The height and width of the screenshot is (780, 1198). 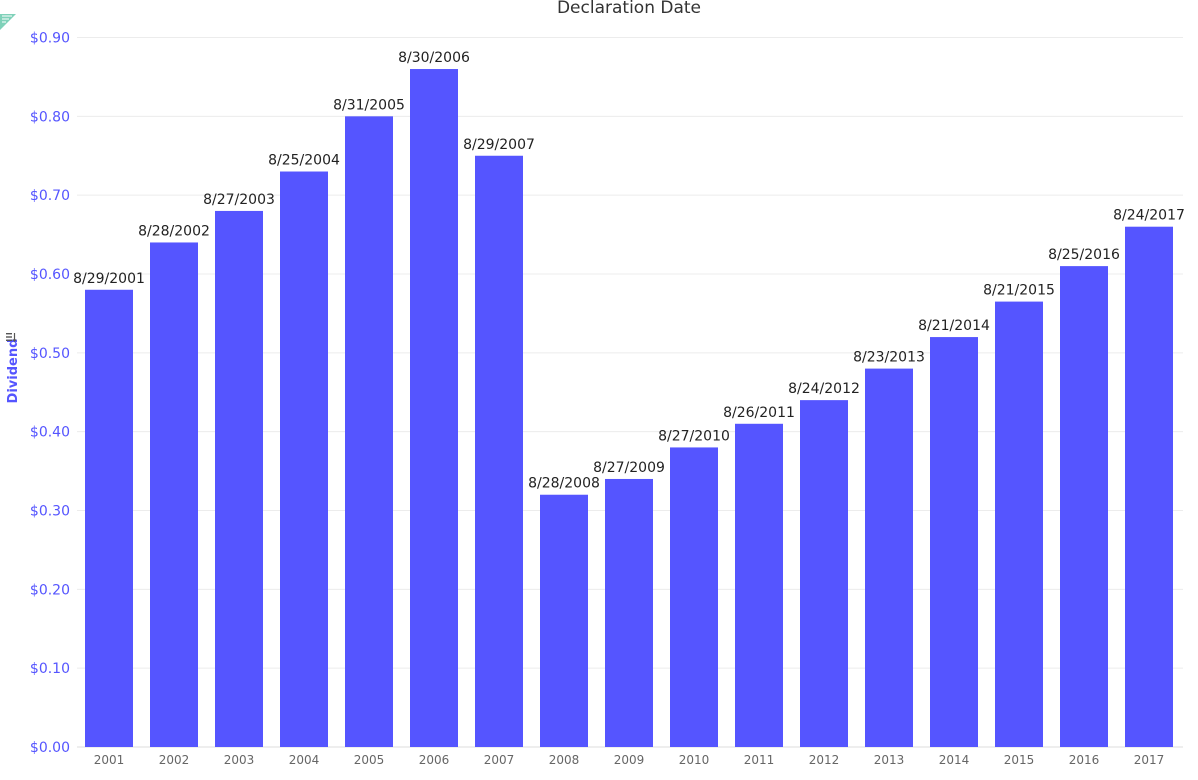 I want to click on y-tick-label: $0.20, so click(x=50, y=590).